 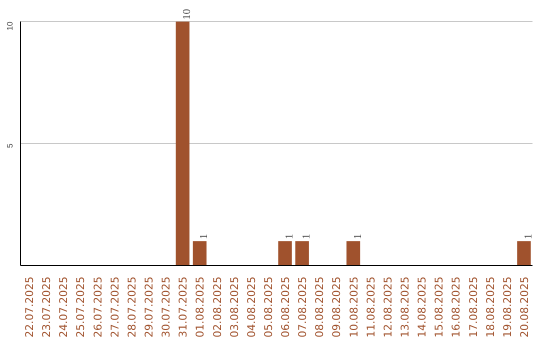 What do you see at coordinates (200, 307) in the screenshot?
I see `x-tick-label: 01.08.2025` at bounding box center [200, 307].